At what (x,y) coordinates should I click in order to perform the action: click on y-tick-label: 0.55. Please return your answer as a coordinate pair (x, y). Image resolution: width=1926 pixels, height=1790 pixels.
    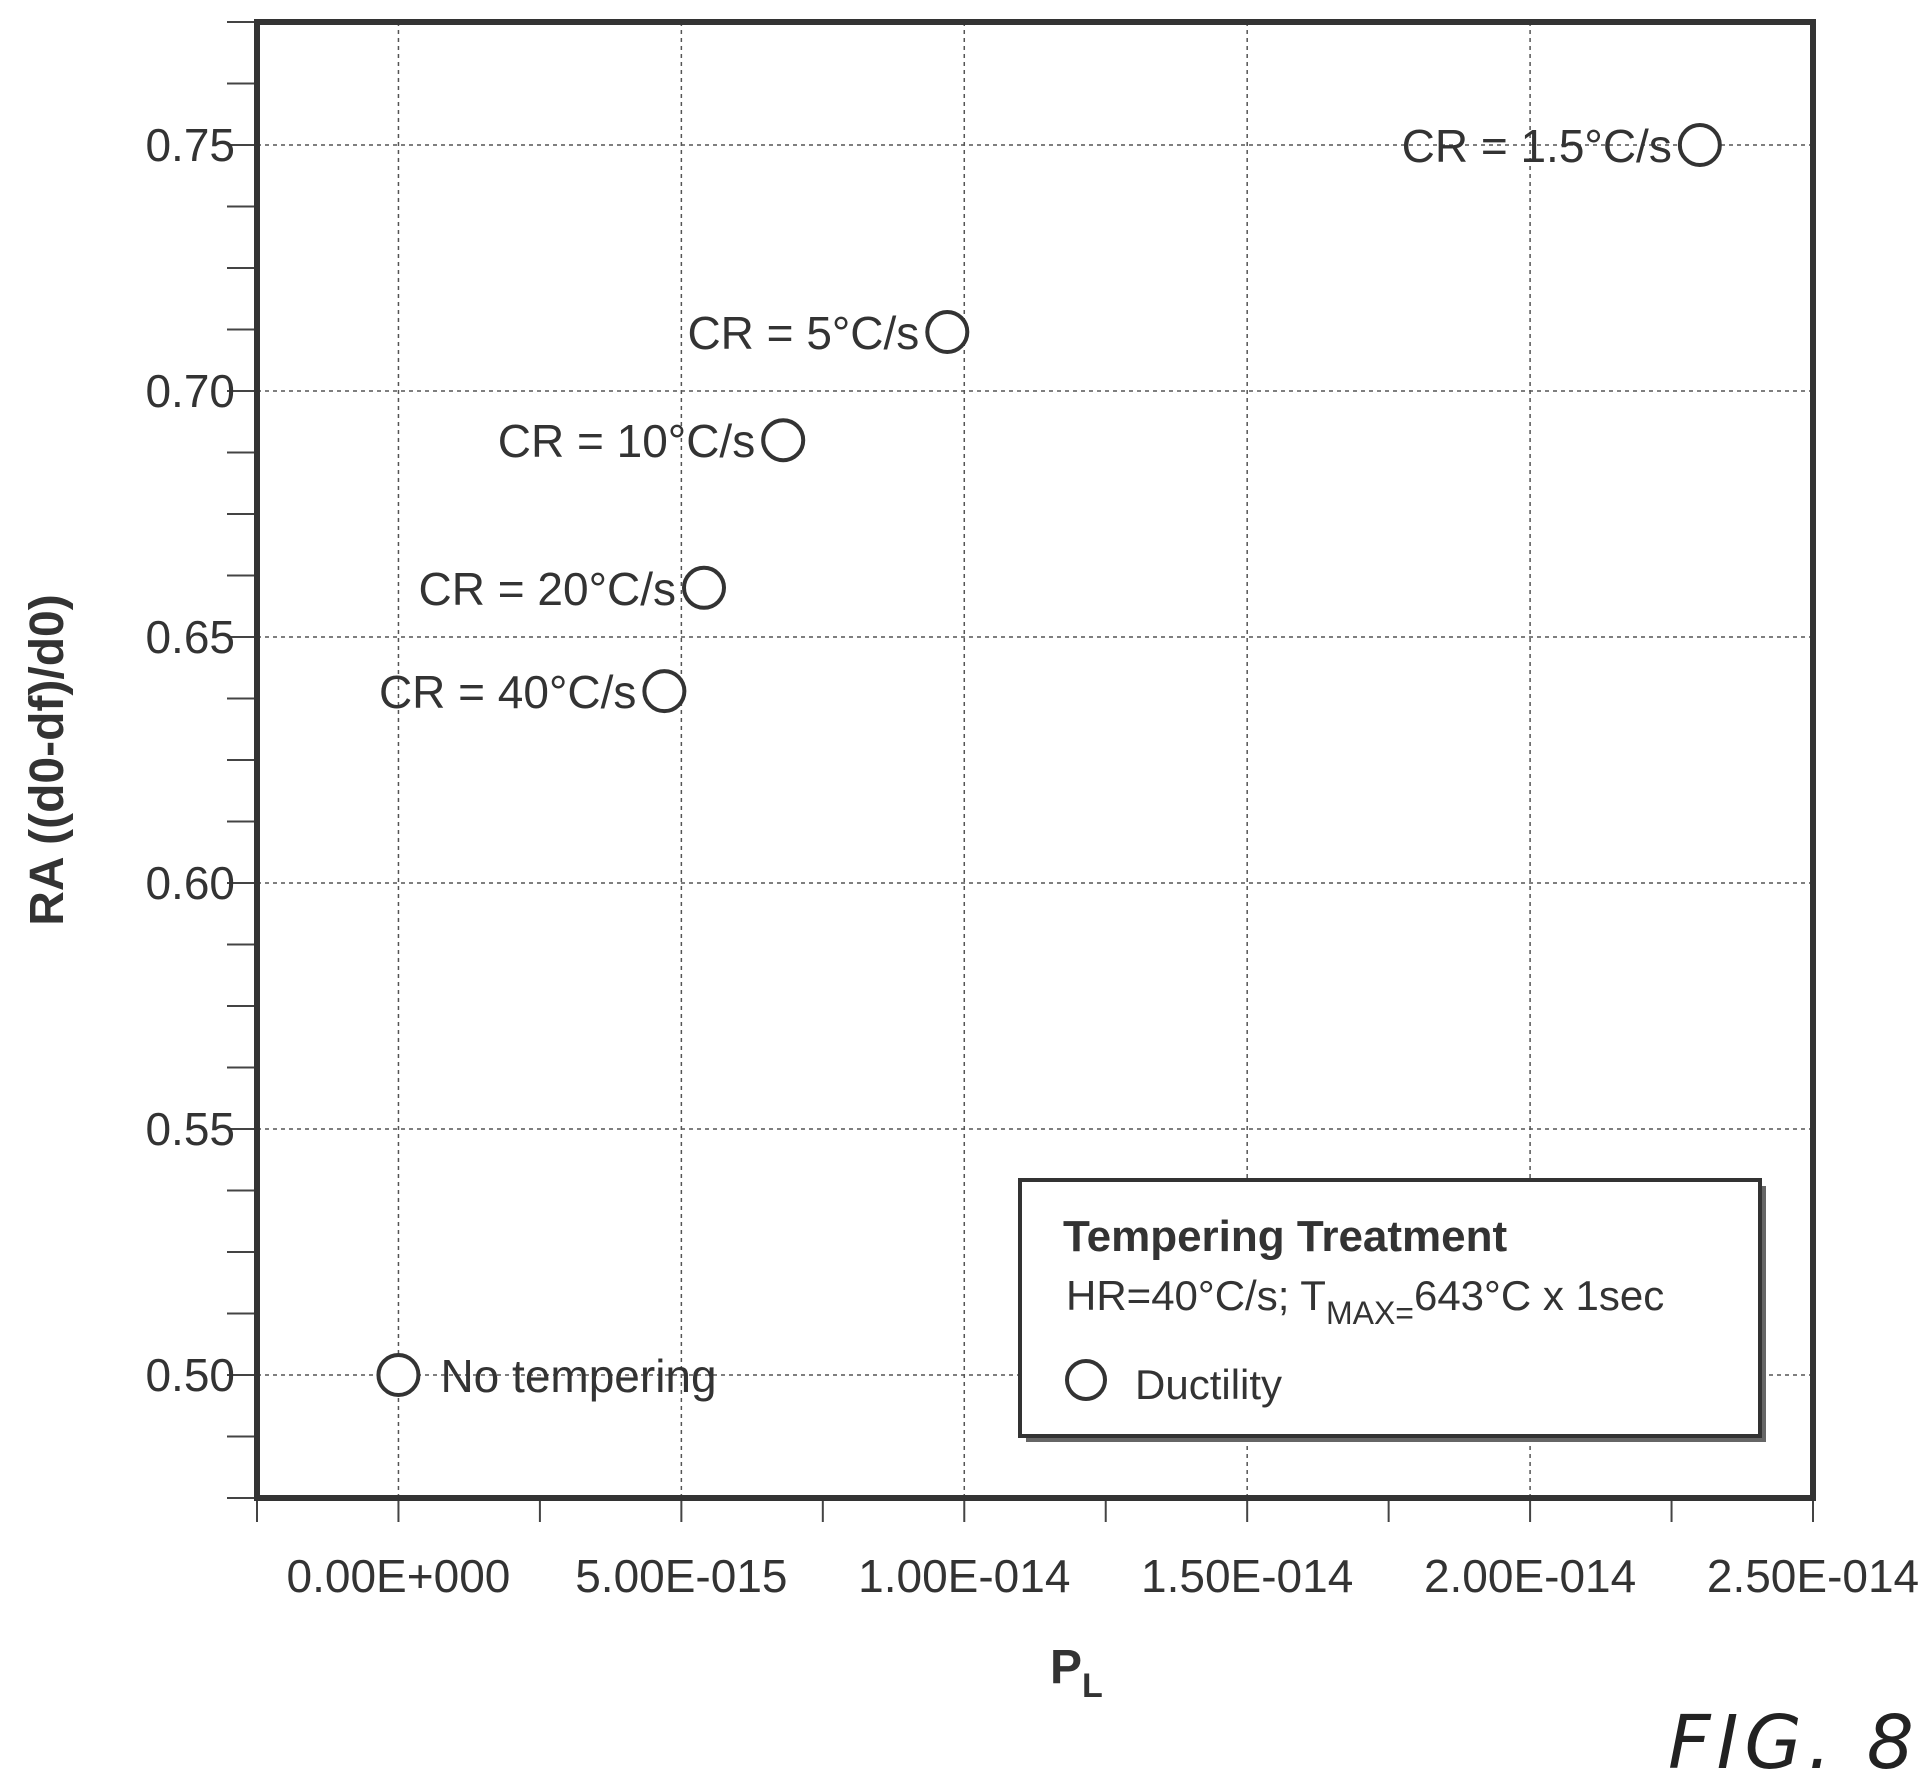
    Looking at the image, I should click on (190, 1129).